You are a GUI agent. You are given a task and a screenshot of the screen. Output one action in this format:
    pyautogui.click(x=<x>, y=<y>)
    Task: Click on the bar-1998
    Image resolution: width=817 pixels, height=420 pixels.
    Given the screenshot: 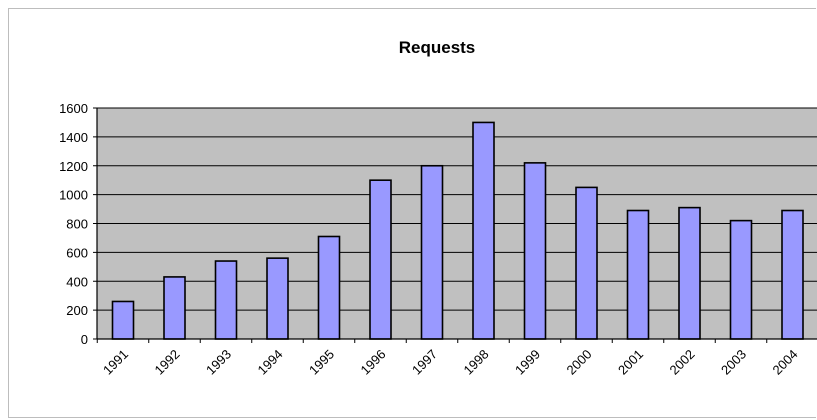 What is the action you would take?
    pyautogui.click(x=483, y=230)
    